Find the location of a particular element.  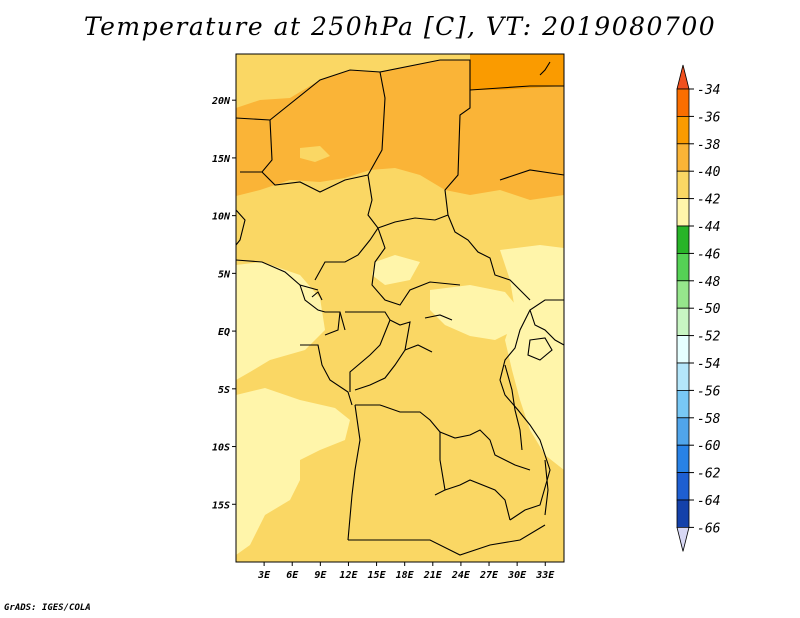

colorbar-label: -64 is located at coordinates (708, 501).